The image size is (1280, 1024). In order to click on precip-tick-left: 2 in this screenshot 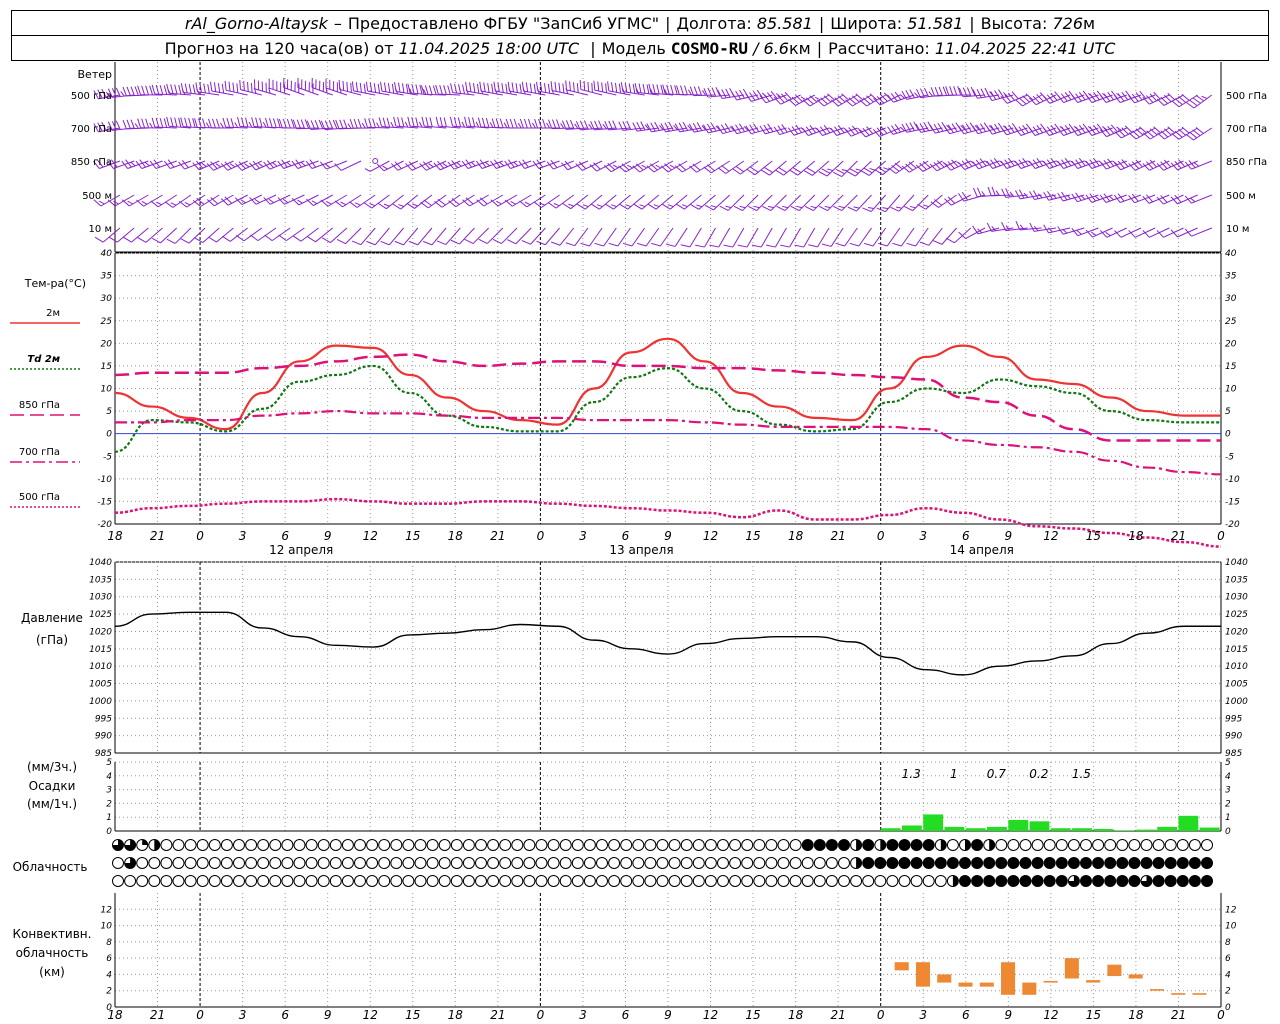, I will do `click(109, 804)`.